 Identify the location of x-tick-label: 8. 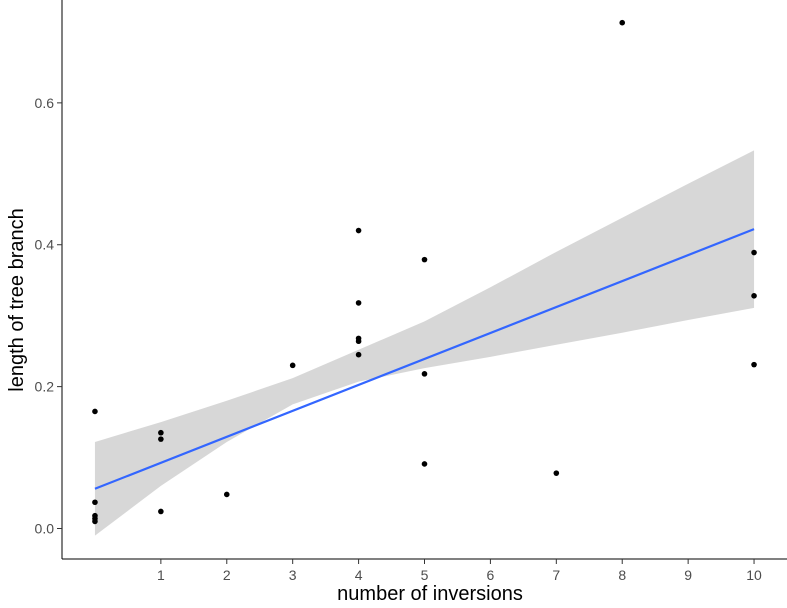
(622, 575).